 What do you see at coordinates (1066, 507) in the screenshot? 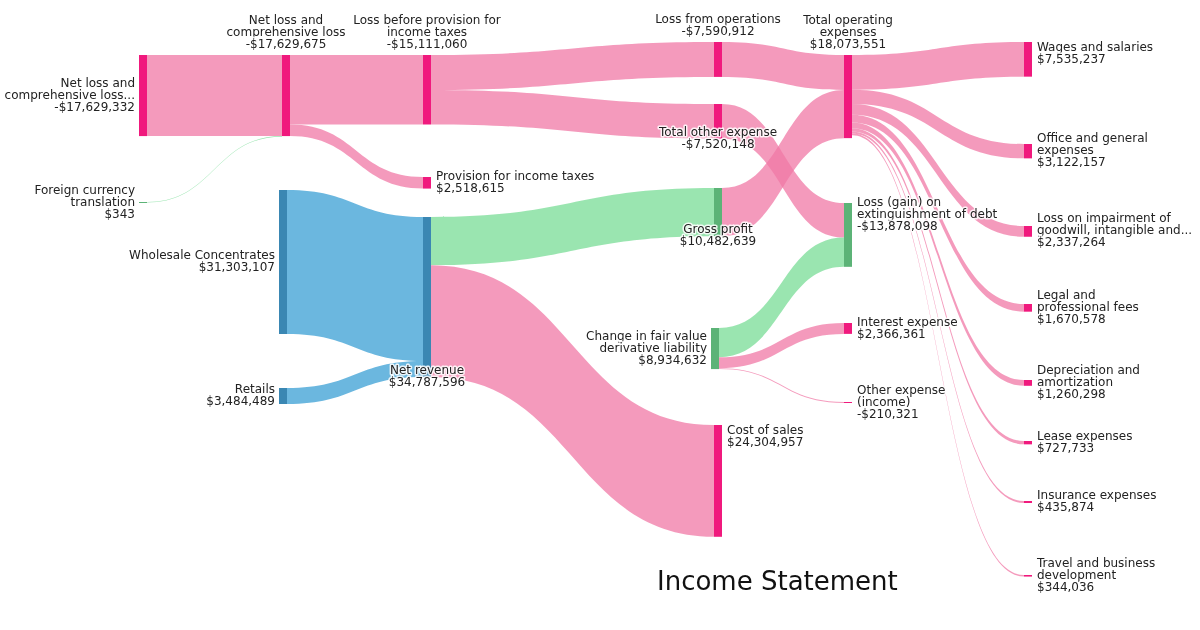
I see `data-label: $435,874` at bounding box center [1066, 507].